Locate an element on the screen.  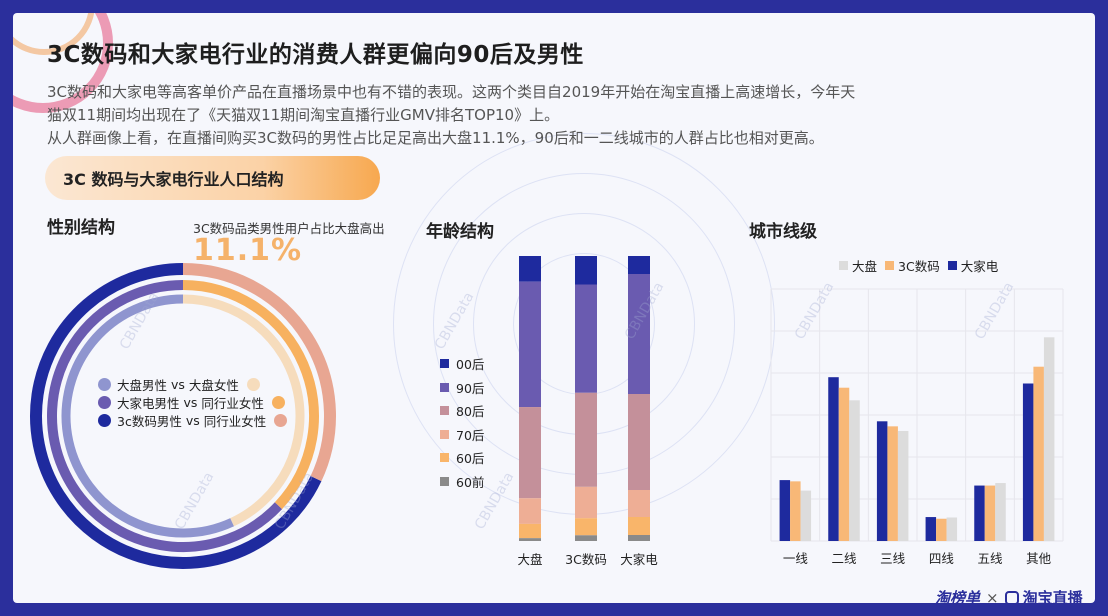
legend-label-left: 大家电男性 is located at coordinates (148, 403).